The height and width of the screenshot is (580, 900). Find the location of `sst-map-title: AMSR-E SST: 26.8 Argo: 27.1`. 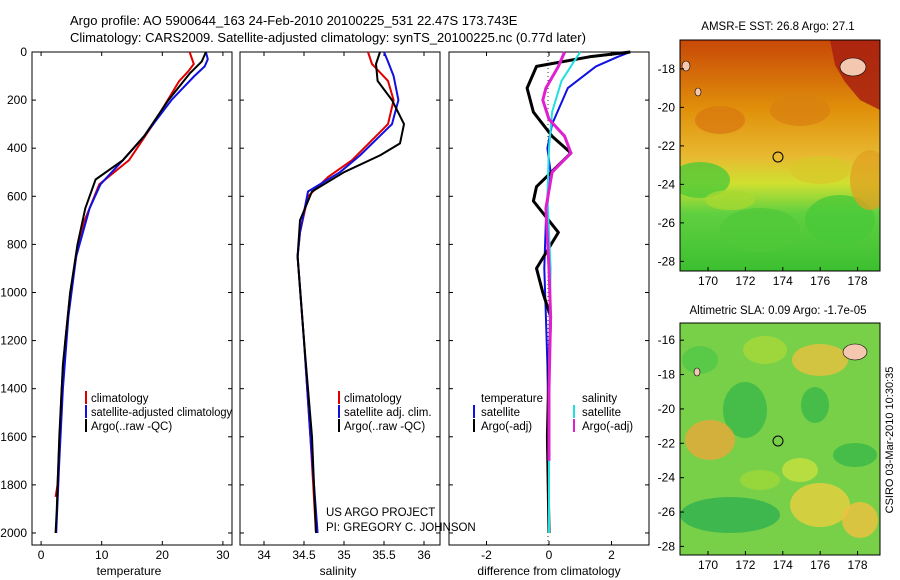

sst-map-title: AMSR-E SST: 26.8 Argo: 27.1 is located at coordinates (777, 27).